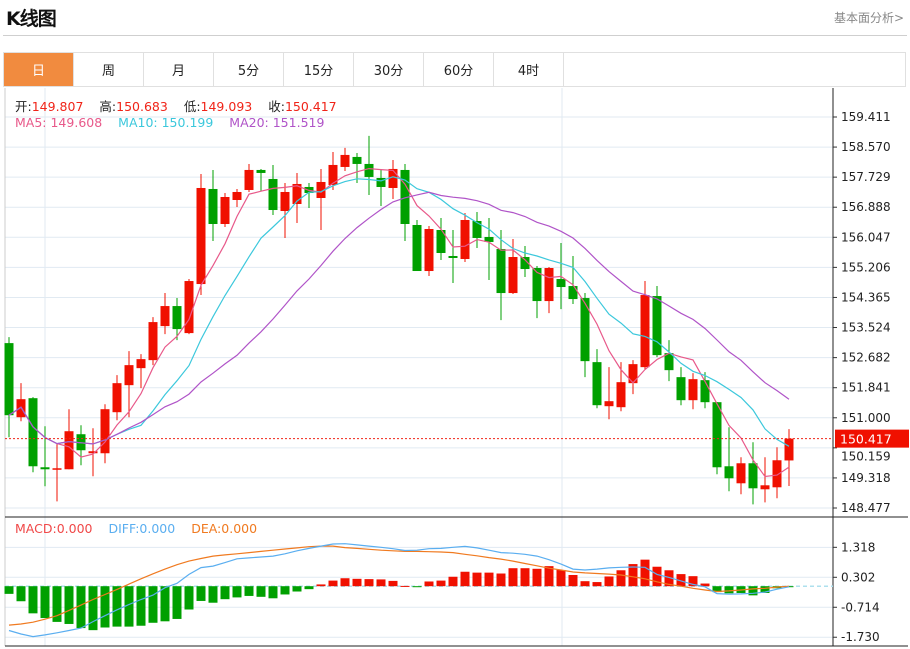 The image size is (910, 649). Describe the element at coordinates (866, 358) in the screenshot. I see `price-tick-label: 152.682` at that location.